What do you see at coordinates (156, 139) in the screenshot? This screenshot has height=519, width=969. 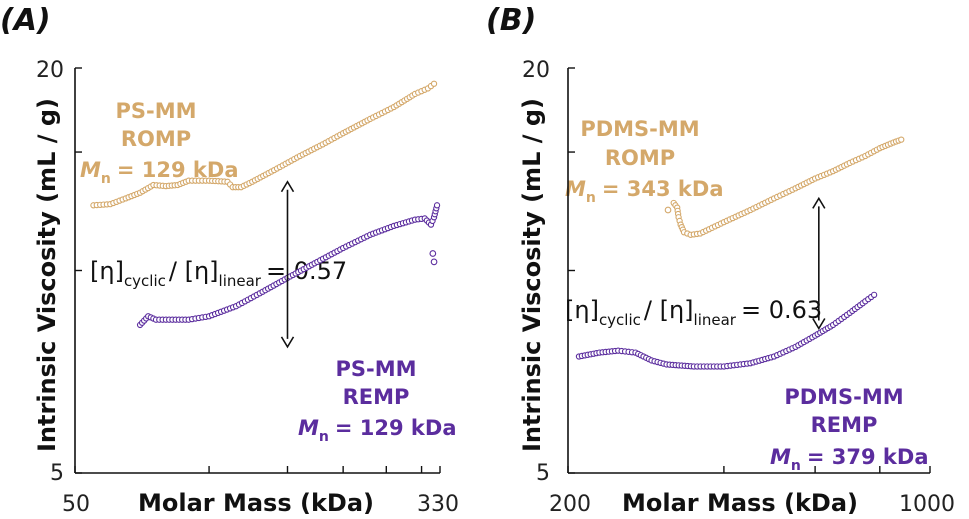 I see `panel-a-romp-label-line2: ROMP` at bounding box center [156, 139].